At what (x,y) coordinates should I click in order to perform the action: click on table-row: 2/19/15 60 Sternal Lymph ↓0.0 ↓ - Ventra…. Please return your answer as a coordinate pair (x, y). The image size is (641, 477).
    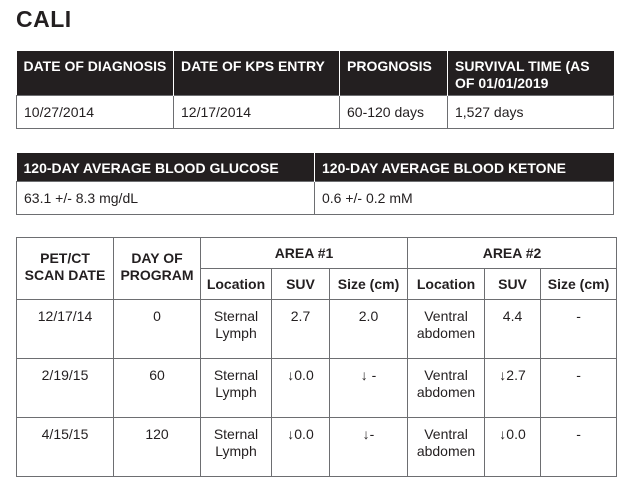
    Looking at the image, I should click on (317, 388).